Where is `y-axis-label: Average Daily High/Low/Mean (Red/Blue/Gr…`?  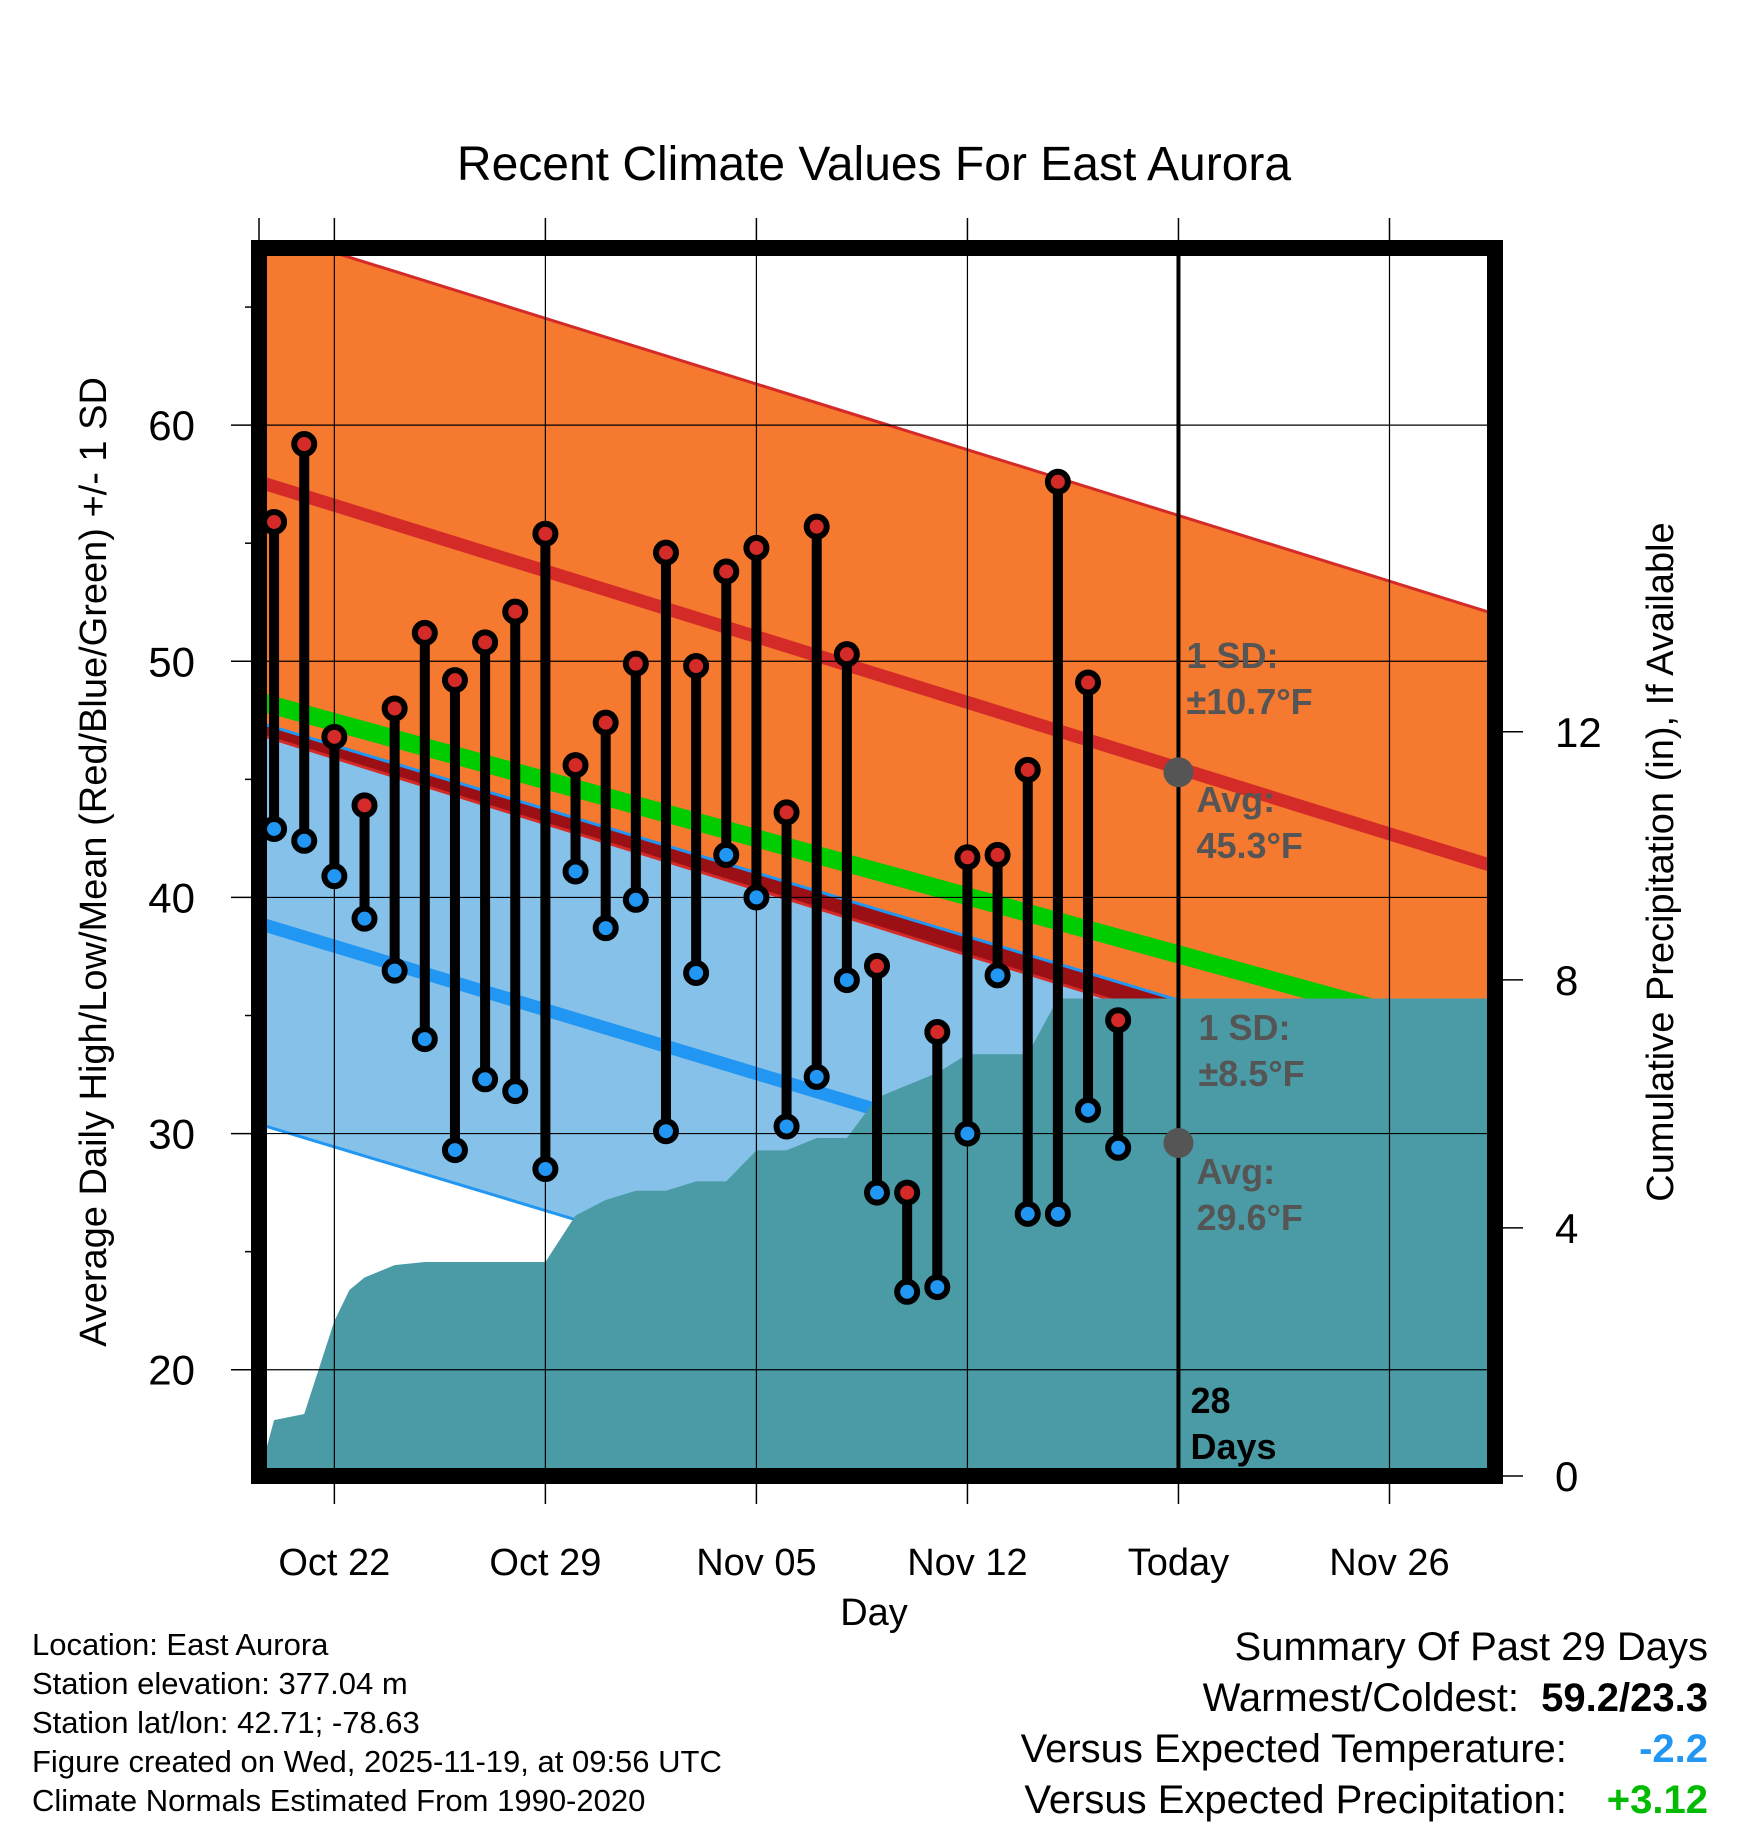 y-axis-label: Average Daily High/Low/Mean (Red/Blue/Gr… is located at coordinates (94, 862).